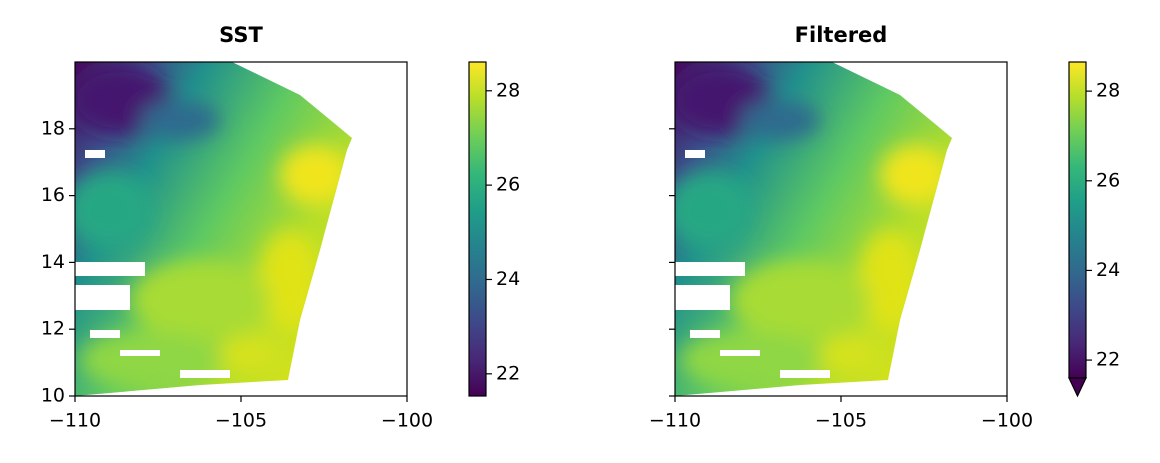 This screenshot has width=1160, height=463. Describe the element at coordinates (53, 396) in the screenshot. I see `y-tick-label: 10` at that location.